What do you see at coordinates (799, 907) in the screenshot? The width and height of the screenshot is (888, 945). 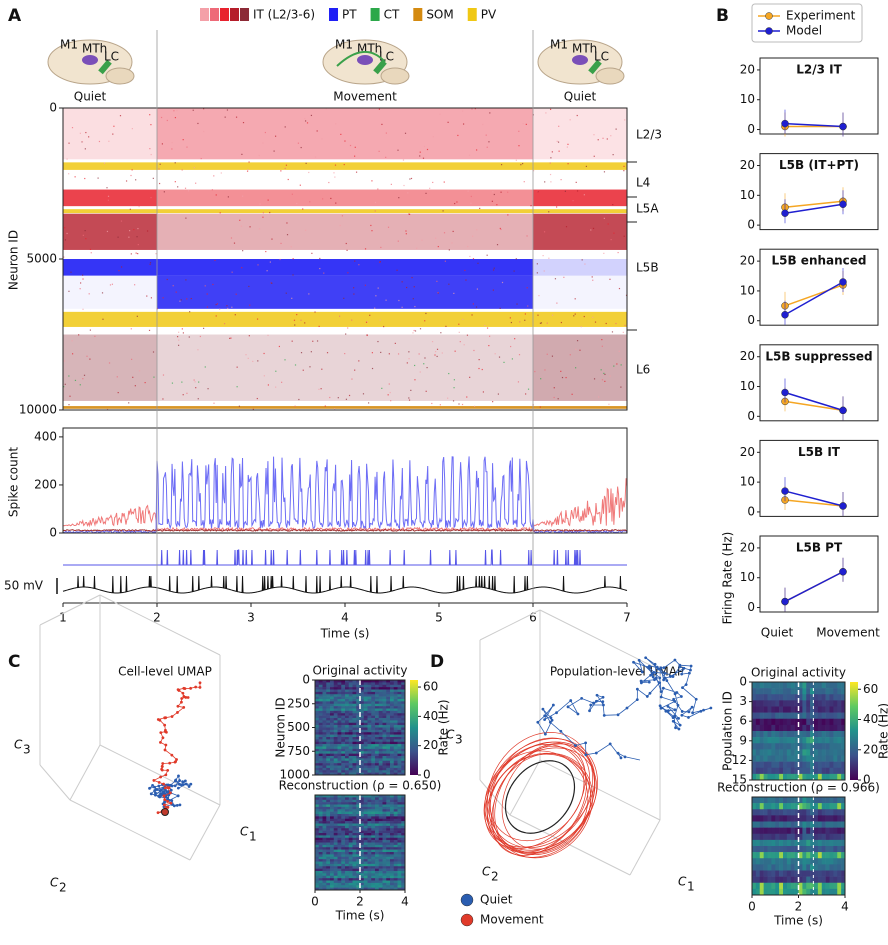 I see `x-tick-label: 2` at bounding box center [799, 907].